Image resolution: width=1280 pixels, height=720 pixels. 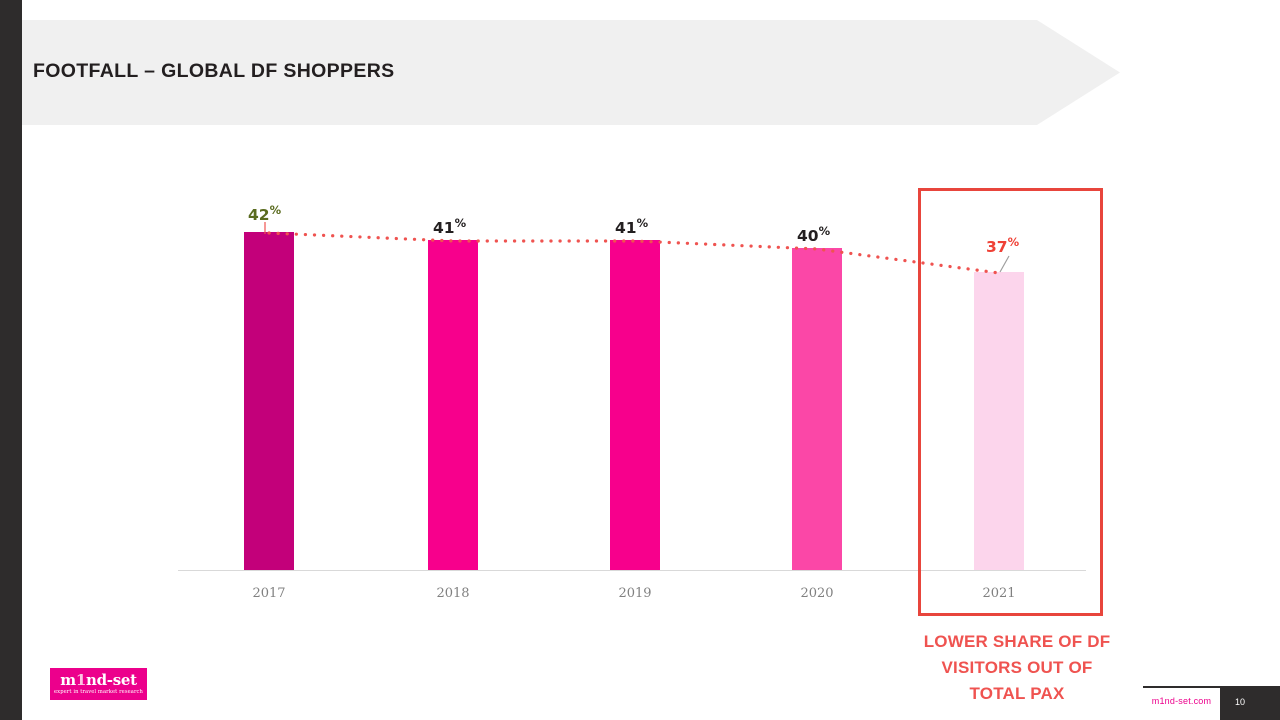 What do you see at coordinates (817, 409) in the screenshot?
I see `bar-2020` at bounding box center [817, 409].